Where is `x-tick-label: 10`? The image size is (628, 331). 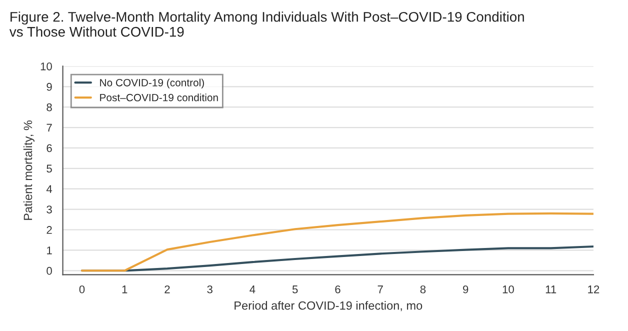
x-tick-label: 10 is located at coordinates (508, 289).